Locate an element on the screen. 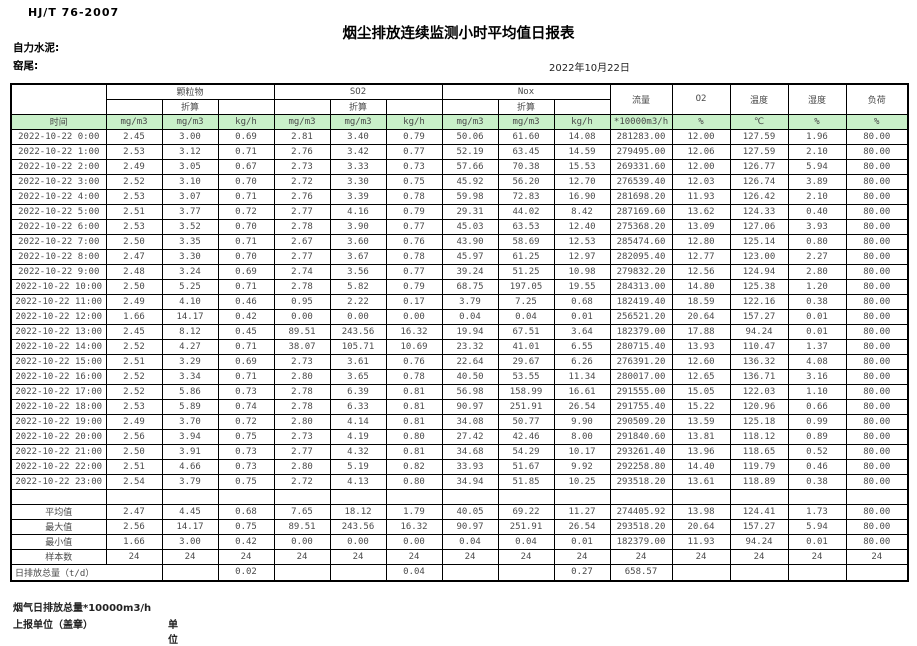 This screenshot has height=646, width=917. data-cell: 3.65 is located at coordinates (358, 376).